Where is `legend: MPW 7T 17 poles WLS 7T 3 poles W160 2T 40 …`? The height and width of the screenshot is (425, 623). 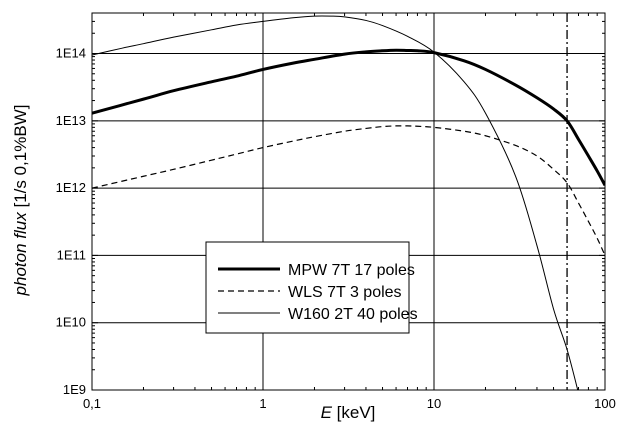 legend: MPW 7T 17 poles WLS 7T 3 poles W160 2T 40 … is located at coordinates (311, 287).